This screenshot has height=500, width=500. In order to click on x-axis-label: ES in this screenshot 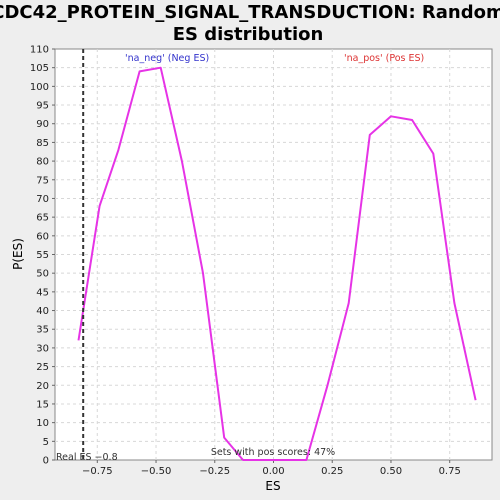, I will do `click(272, 486)`.